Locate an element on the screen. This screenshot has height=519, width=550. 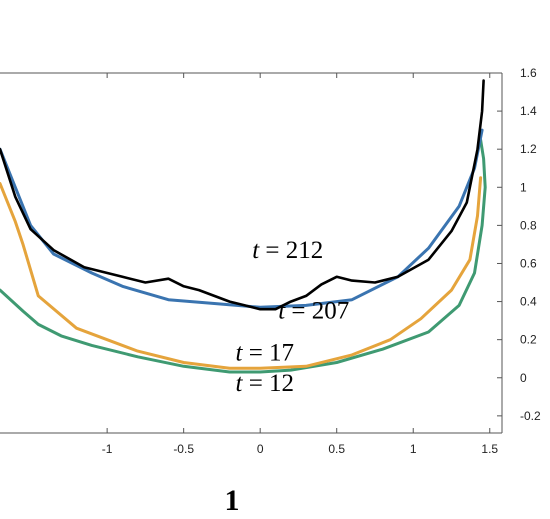
bottom-label: 1 is located at coordinates (232, 500).